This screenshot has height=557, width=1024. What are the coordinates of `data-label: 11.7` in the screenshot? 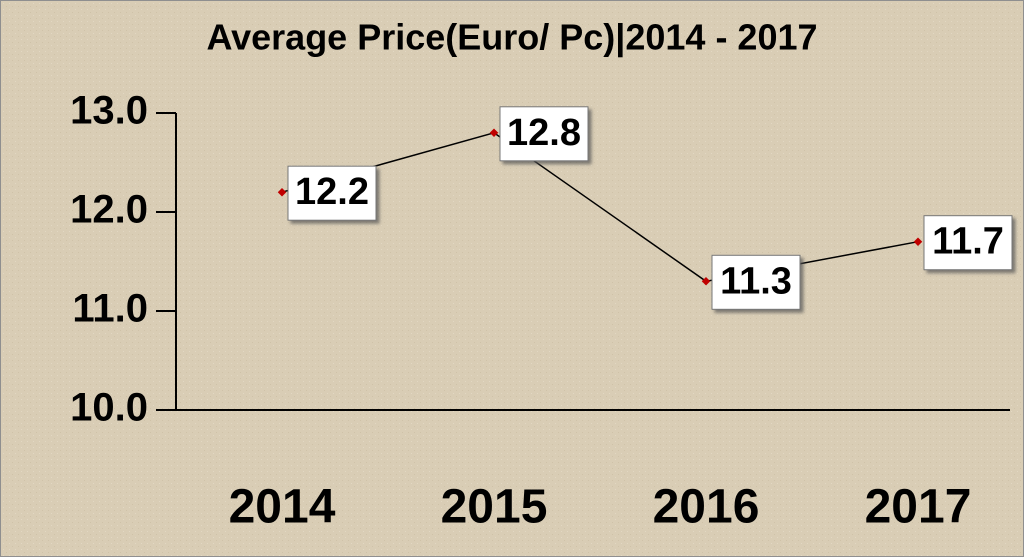 It's located at (968, 242).